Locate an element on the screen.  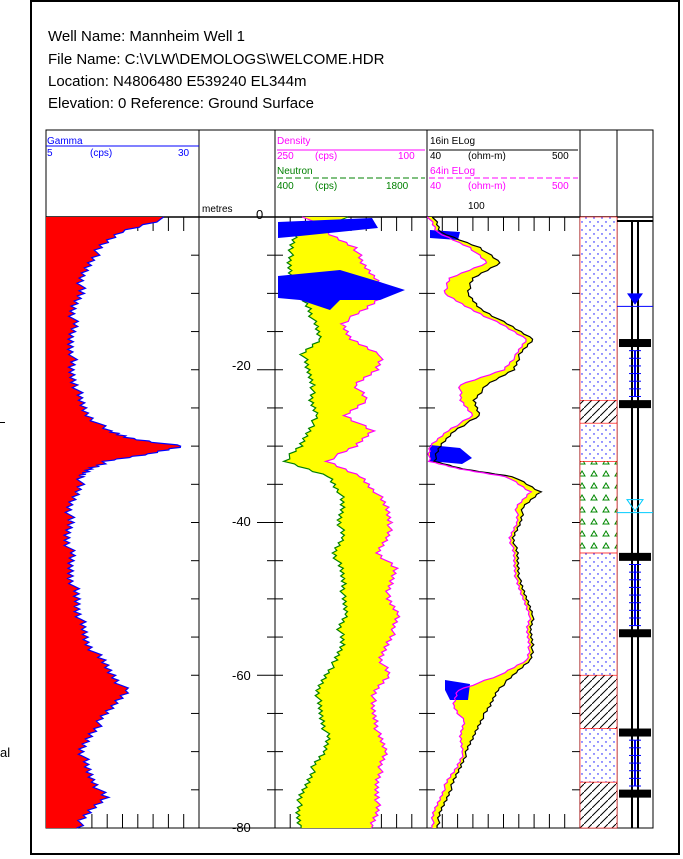
depth-unit-label: metres is located at coordinates (217, 209).